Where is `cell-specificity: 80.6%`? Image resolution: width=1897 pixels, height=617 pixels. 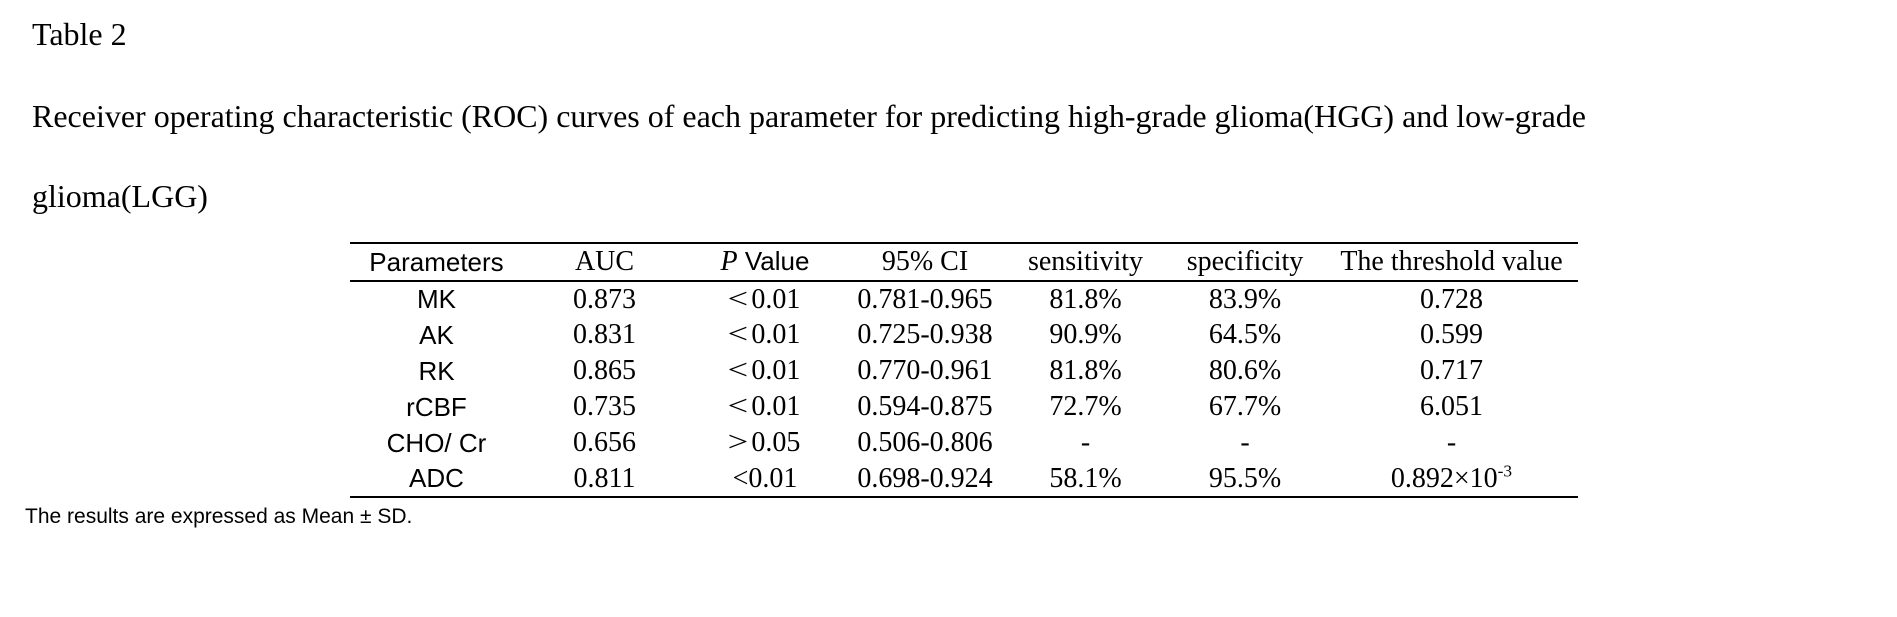
cell-specificity: 80.6% is located at coordinates (1245, 370).